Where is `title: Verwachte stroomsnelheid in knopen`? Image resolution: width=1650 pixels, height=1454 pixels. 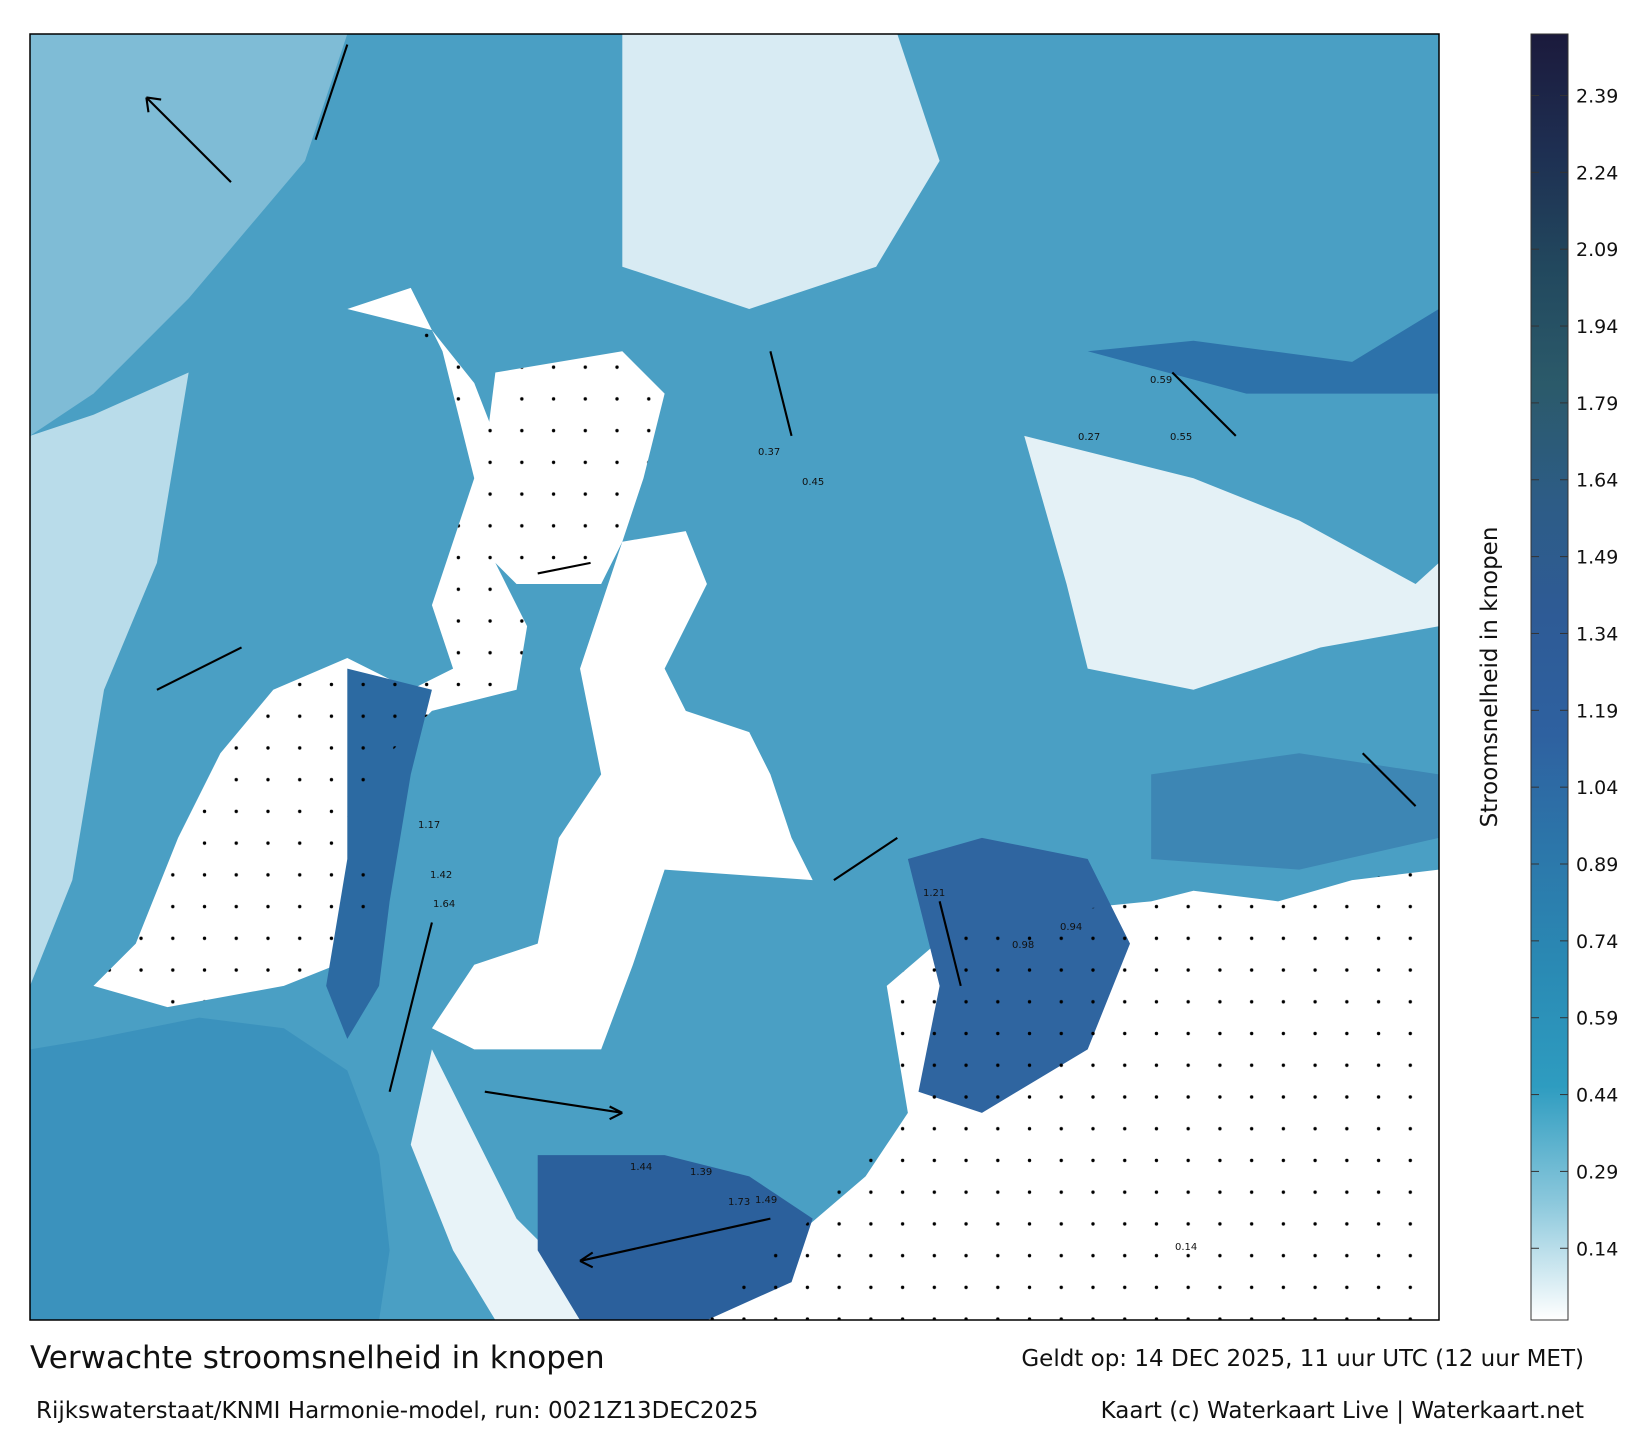
title: Verwachte stroomsnelheid in knopen is located at coordinates (317, 1358).